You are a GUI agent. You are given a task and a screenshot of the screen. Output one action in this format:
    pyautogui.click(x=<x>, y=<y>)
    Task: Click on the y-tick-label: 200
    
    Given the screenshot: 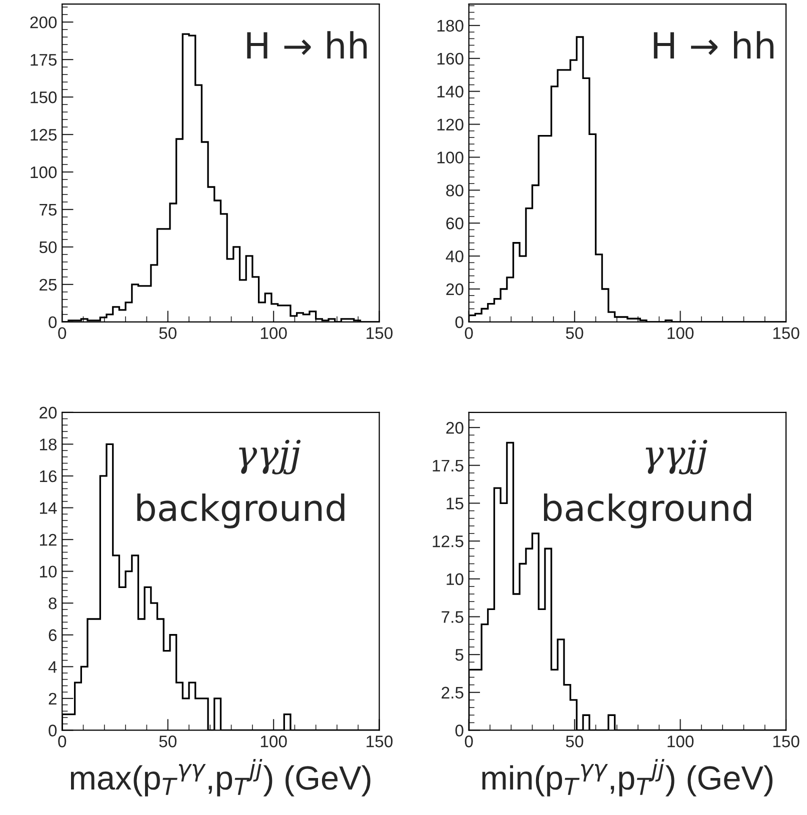 What is the action you would take?
    pyautogui.click(x=43, y=22)
    